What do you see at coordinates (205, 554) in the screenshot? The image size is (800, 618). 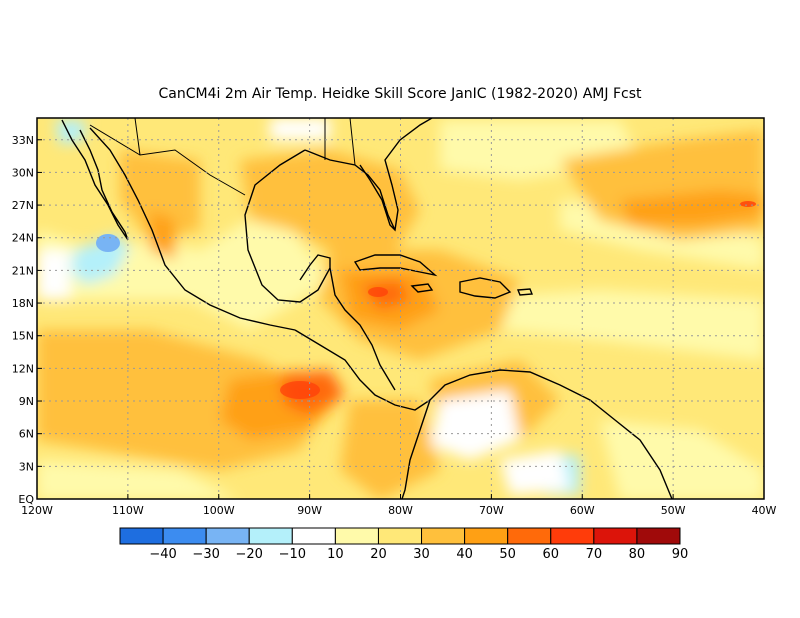 I see `colorbar-label: −30` at bounding box center [205, 554].